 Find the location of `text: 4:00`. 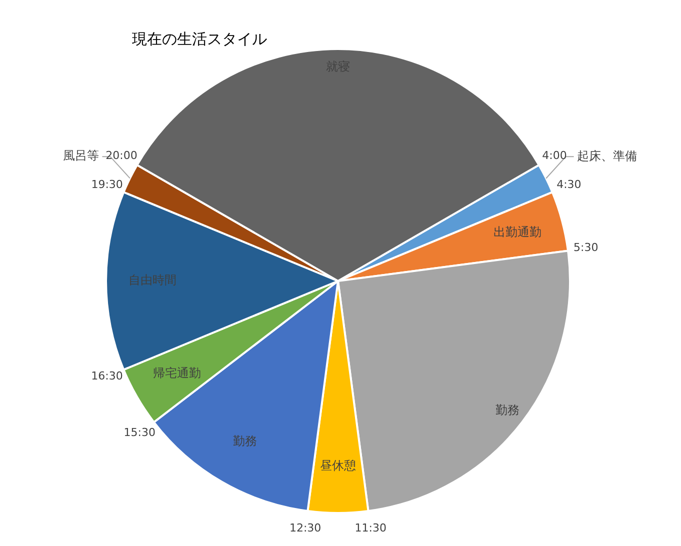

text: 4:00 is located at coordinates (554, 155).